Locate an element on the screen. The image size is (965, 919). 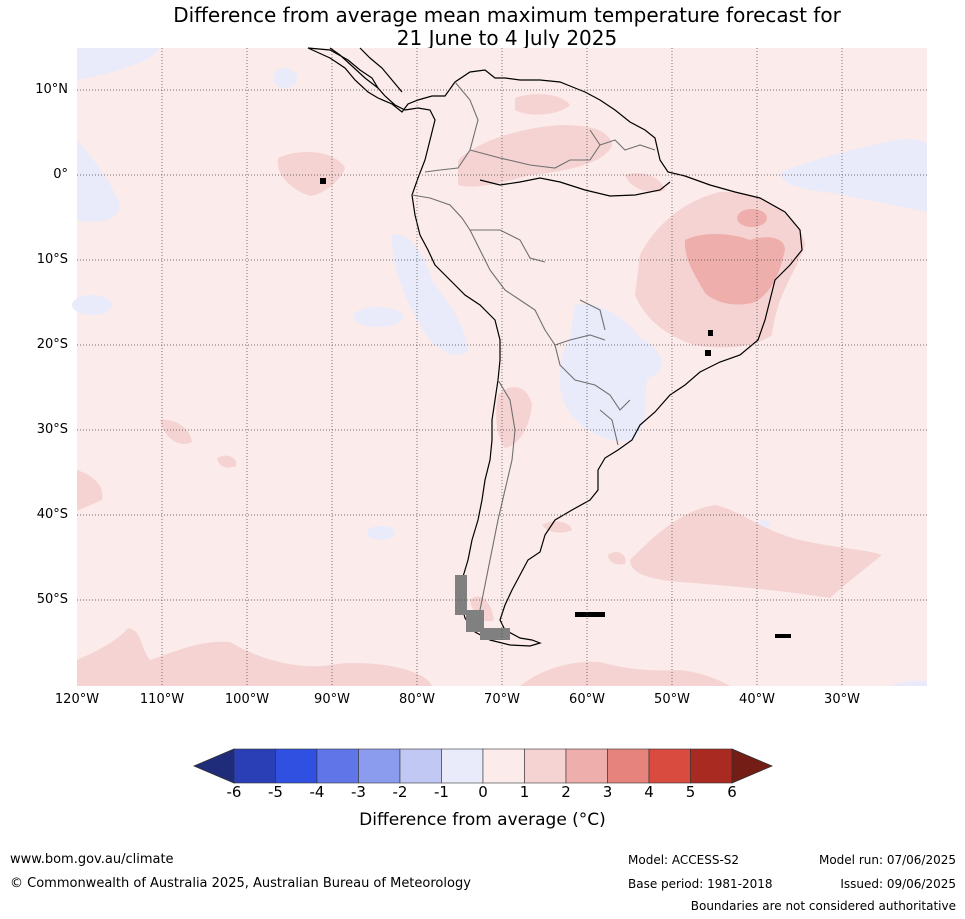
lat-label-50s: 50°S is located at coordinates (52, 599).